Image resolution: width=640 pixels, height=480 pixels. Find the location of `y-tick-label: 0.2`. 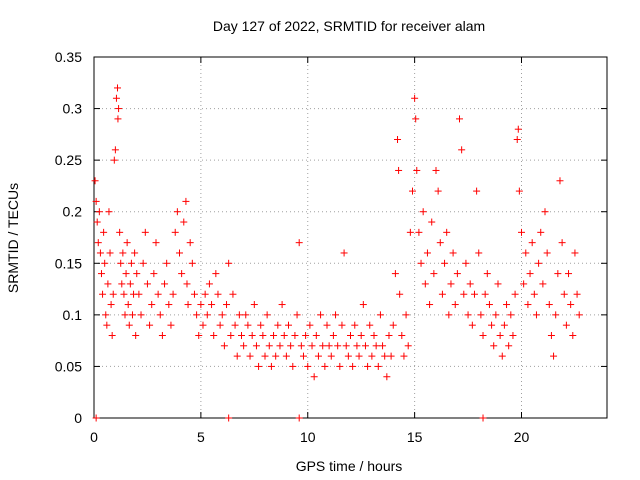

y-tick-label: 0.2 is located at coordinates (73, 212).